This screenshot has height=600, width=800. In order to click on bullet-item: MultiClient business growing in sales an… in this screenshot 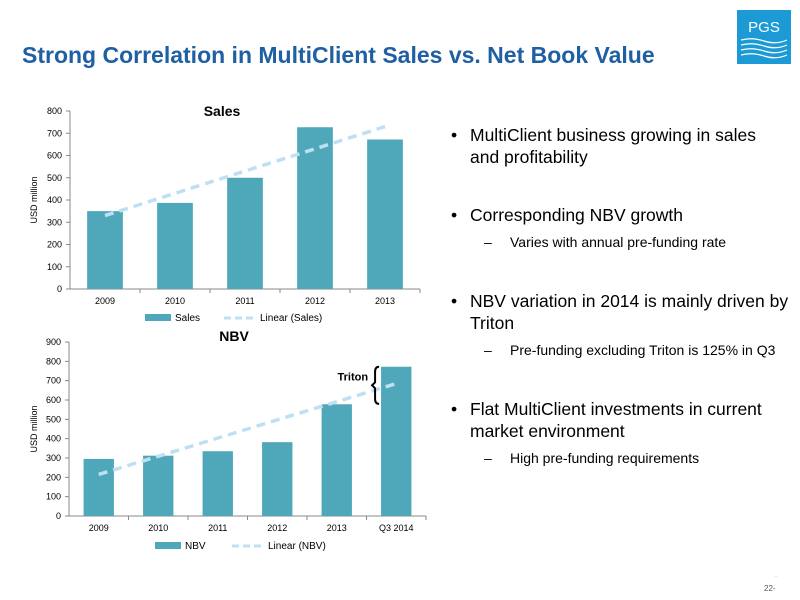, I will do `click(620, 146)`.